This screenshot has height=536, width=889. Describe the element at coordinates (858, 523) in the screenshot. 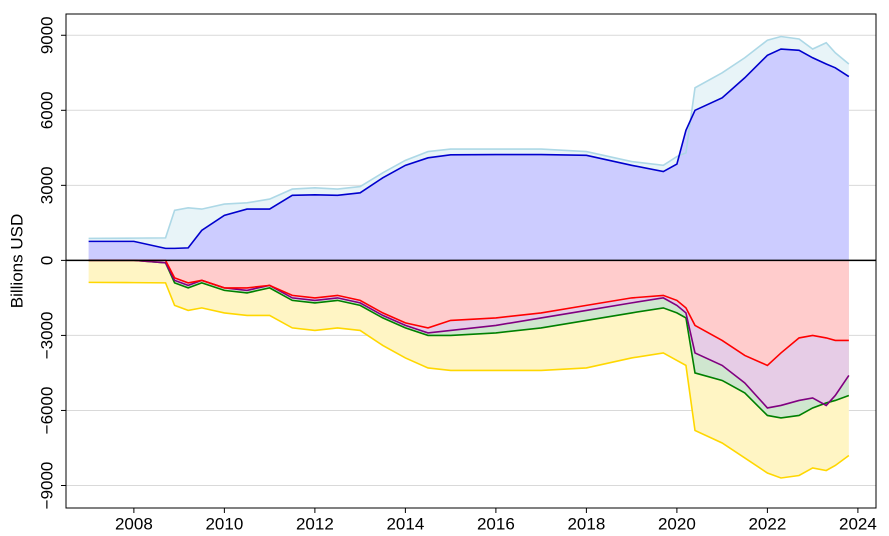

I see `x-tick-label: 2024` at that location.